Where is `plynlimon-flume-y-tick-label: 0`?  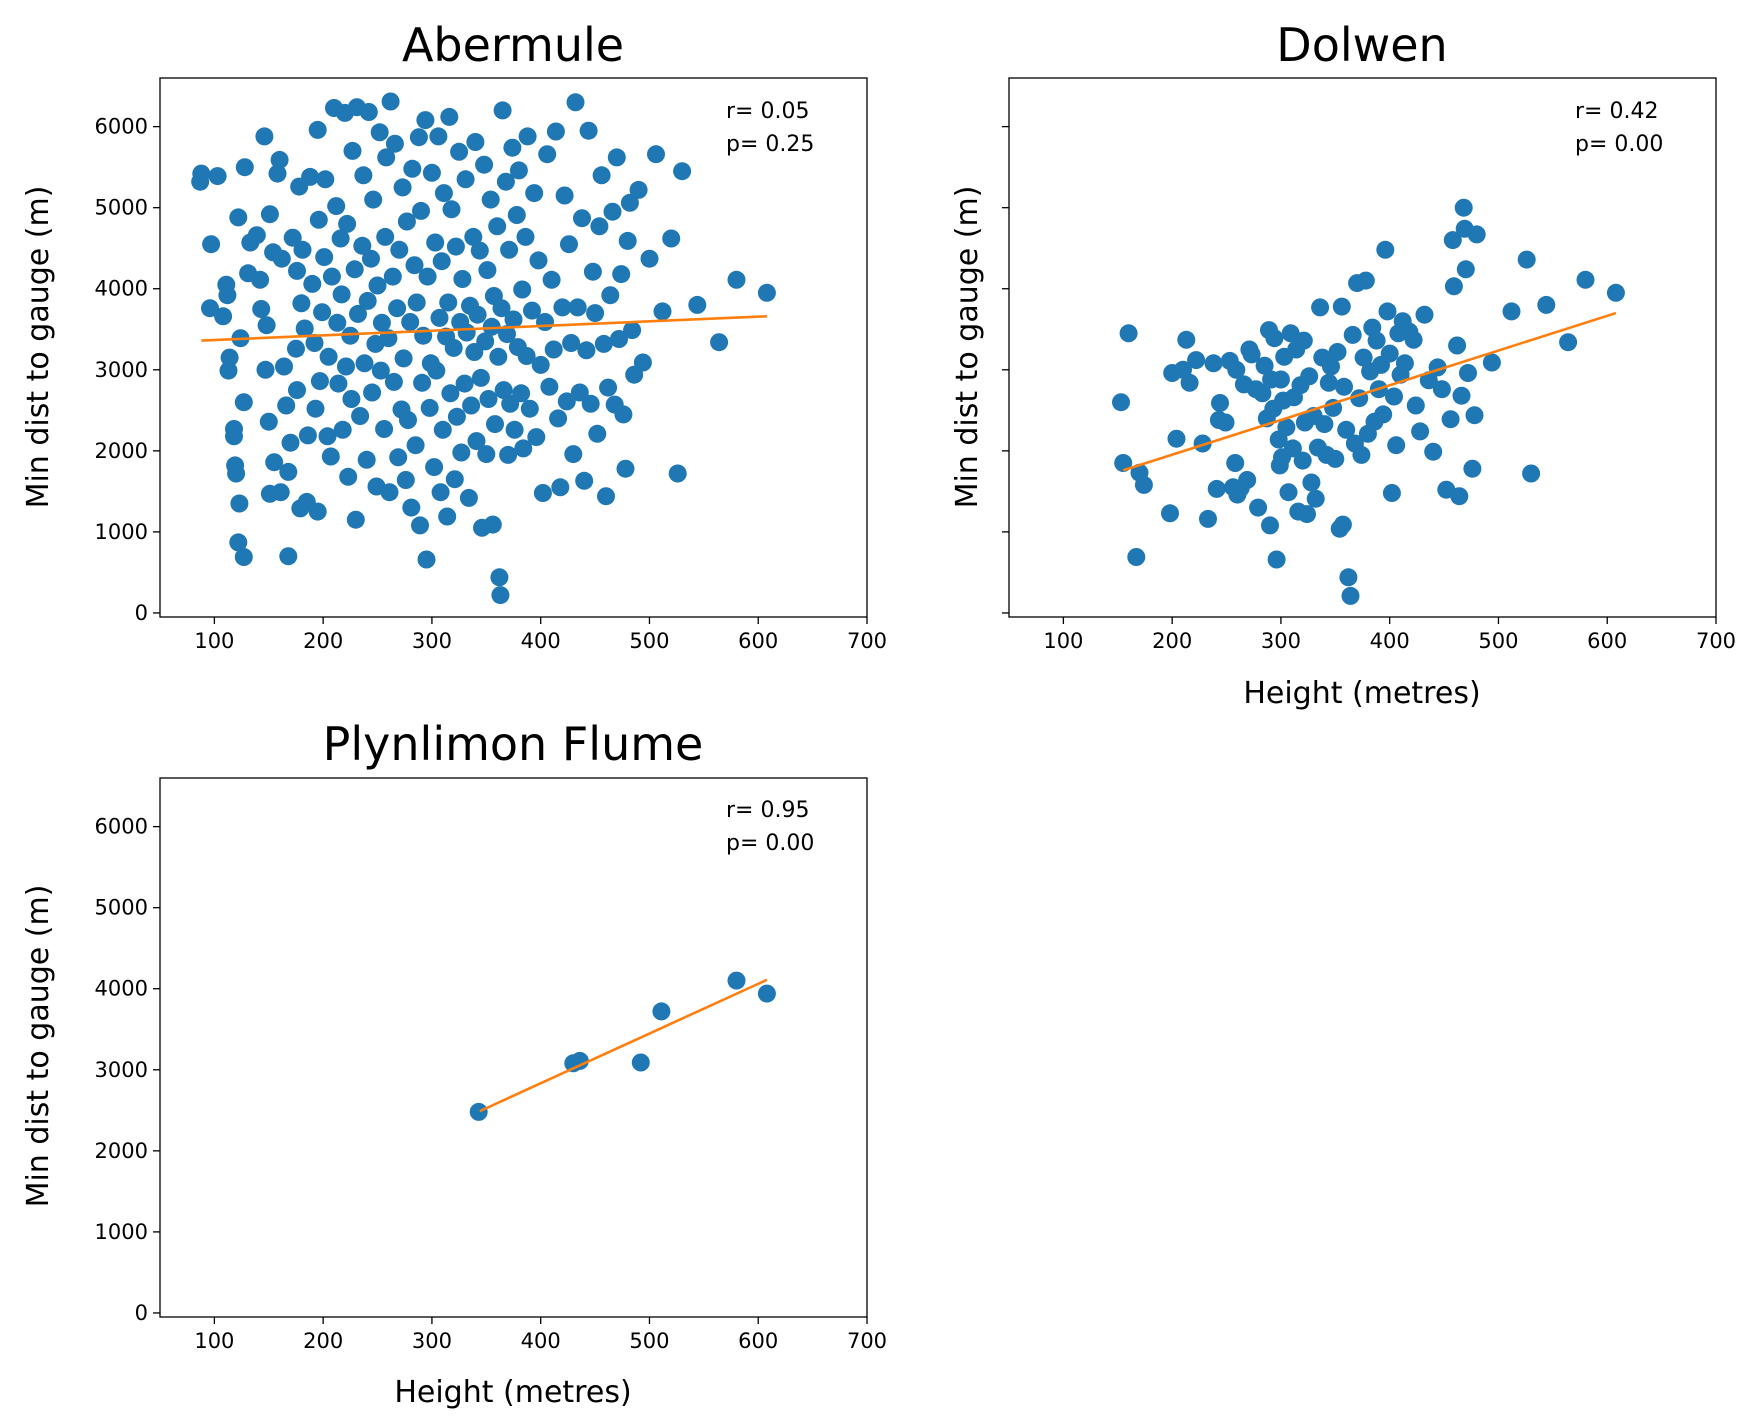
plynlimon-flume-y-tick-label: 0 is located at coordinates (141, 1313).